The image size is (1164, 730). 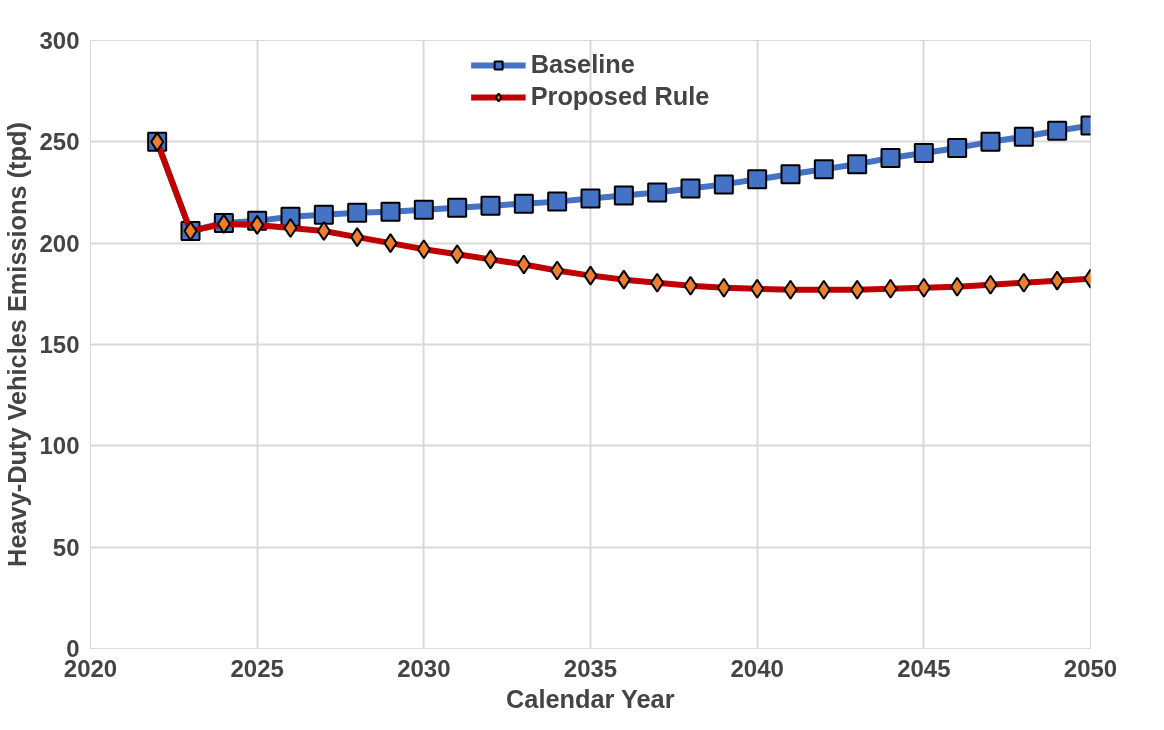 What do you see at coordinates (924, 668) in the screenshot?
I see `x-tick-label: 2045` at bounding box center [924, 668].